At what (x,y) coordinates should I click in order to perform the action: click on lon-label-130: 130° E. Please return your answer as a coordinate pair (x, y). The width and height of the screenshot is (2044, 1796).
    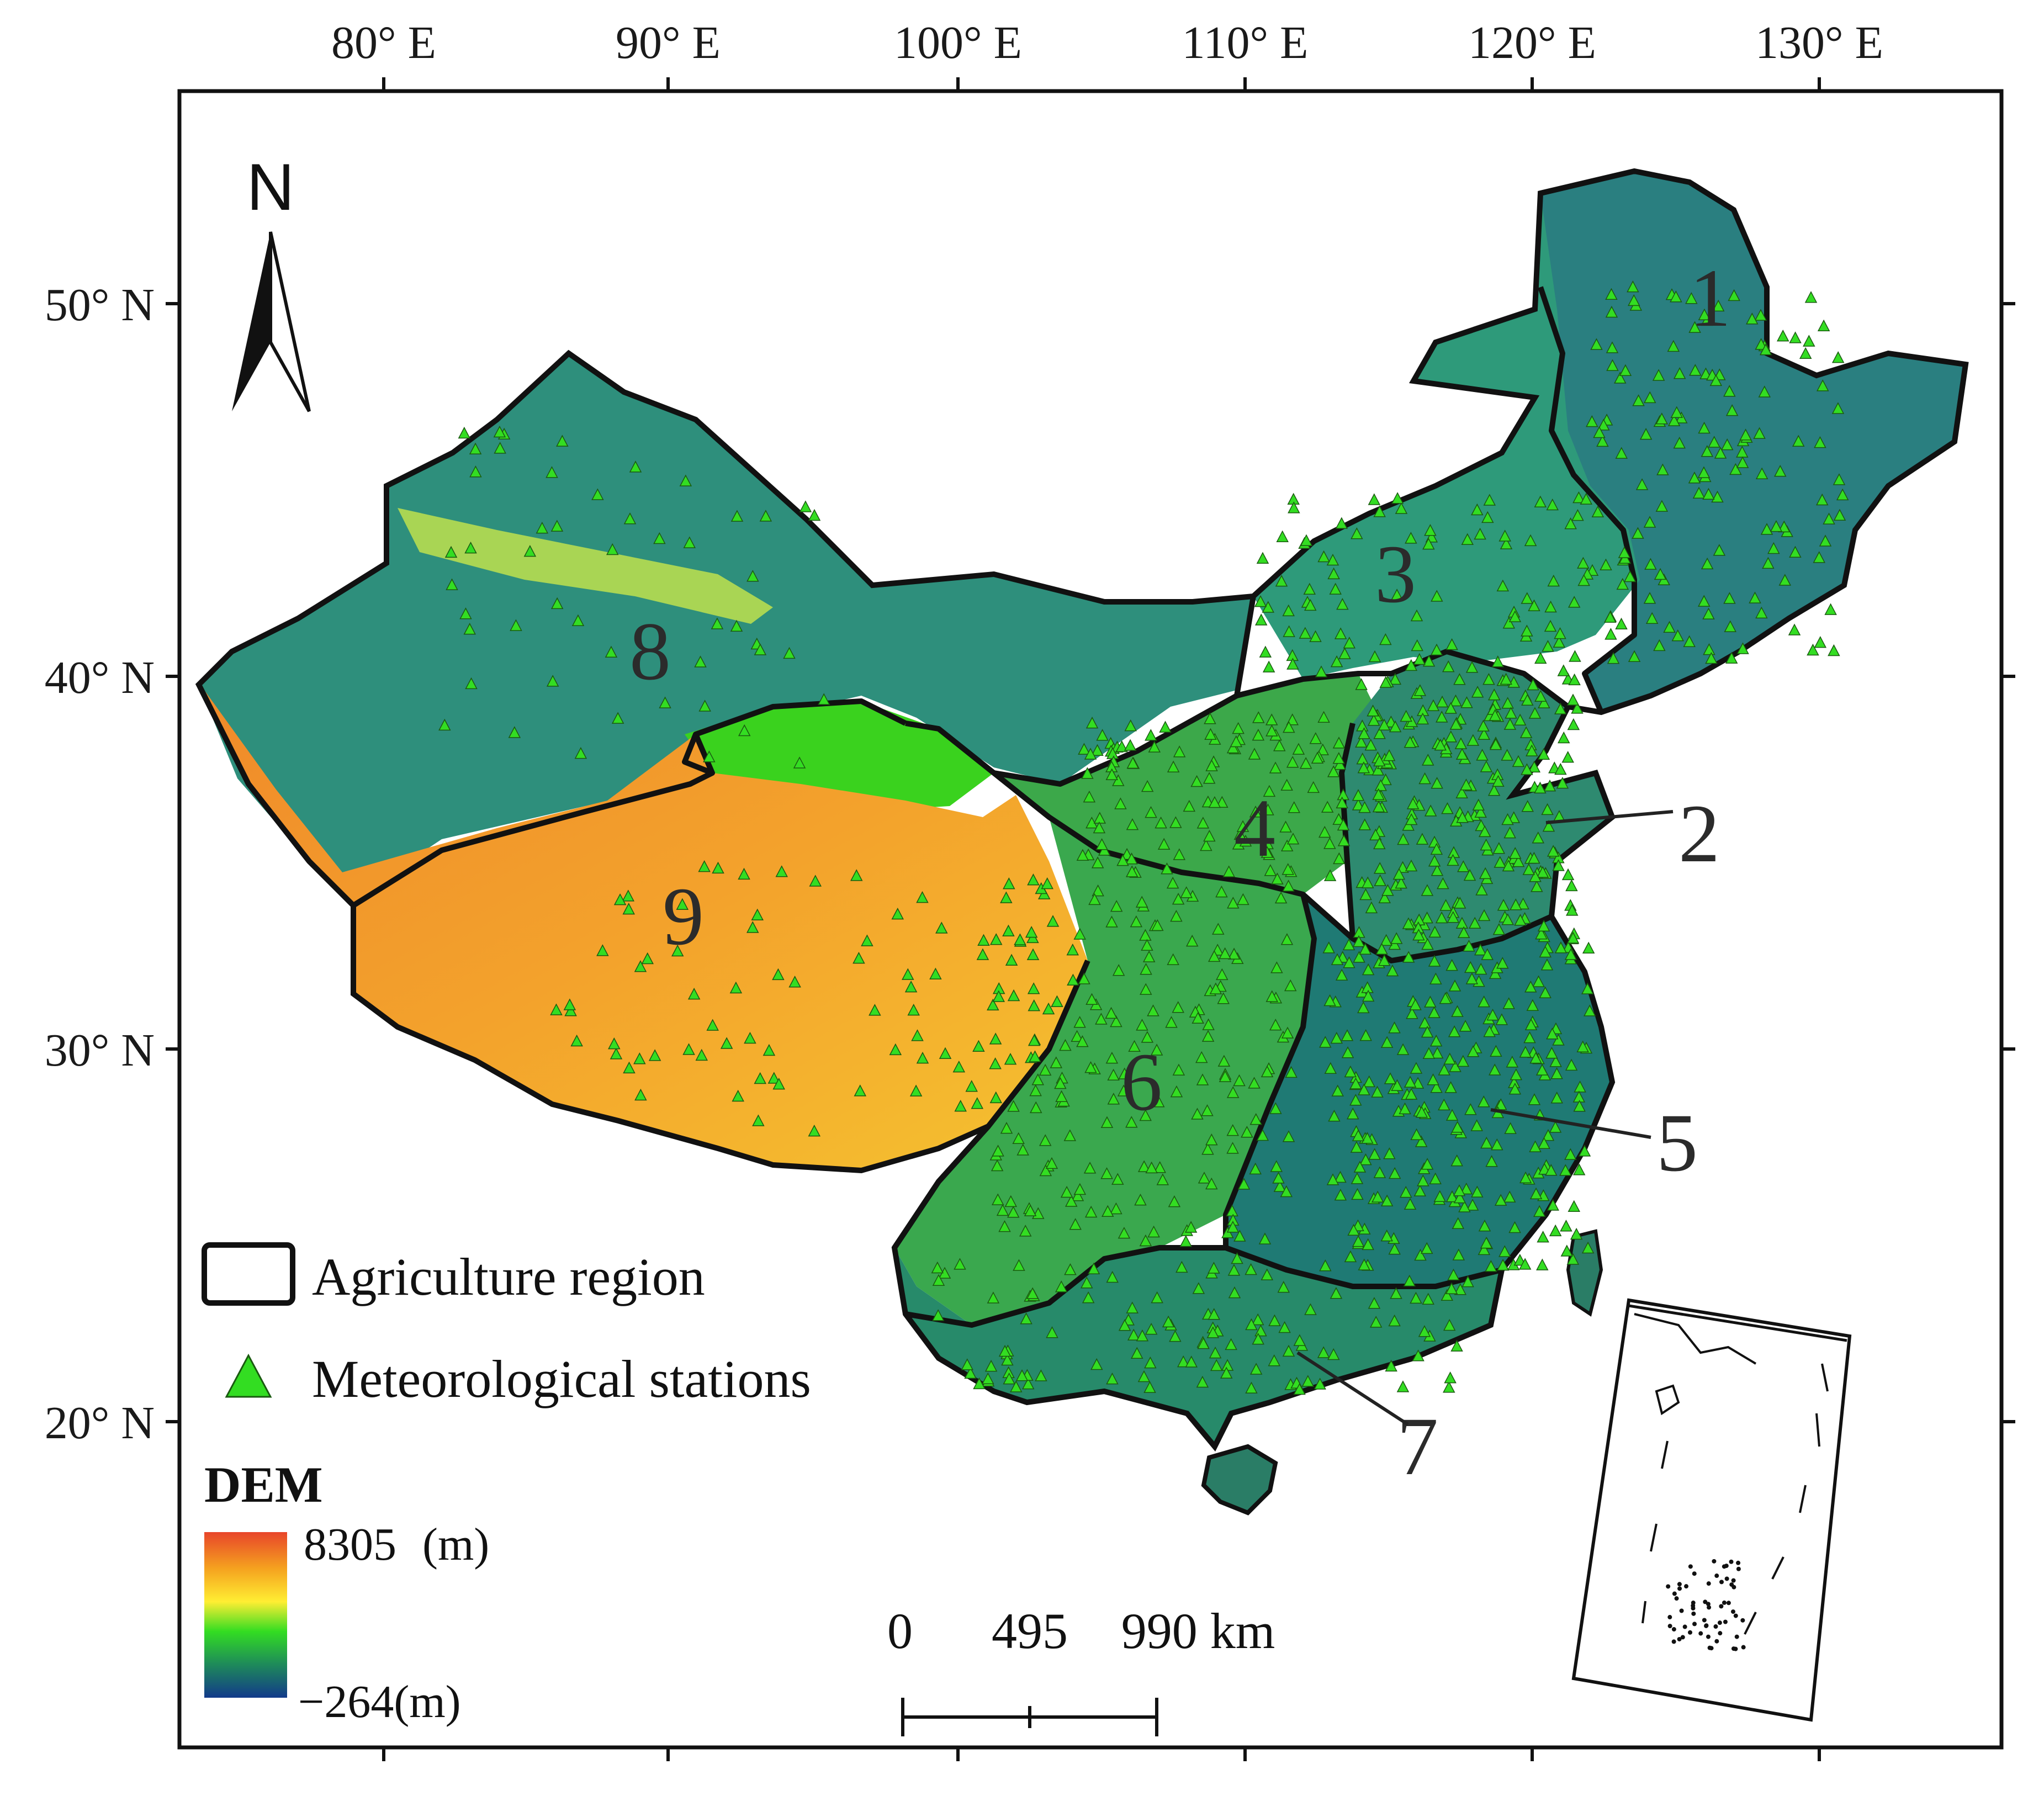
    Looking at the image, I should click on (1819, 42).